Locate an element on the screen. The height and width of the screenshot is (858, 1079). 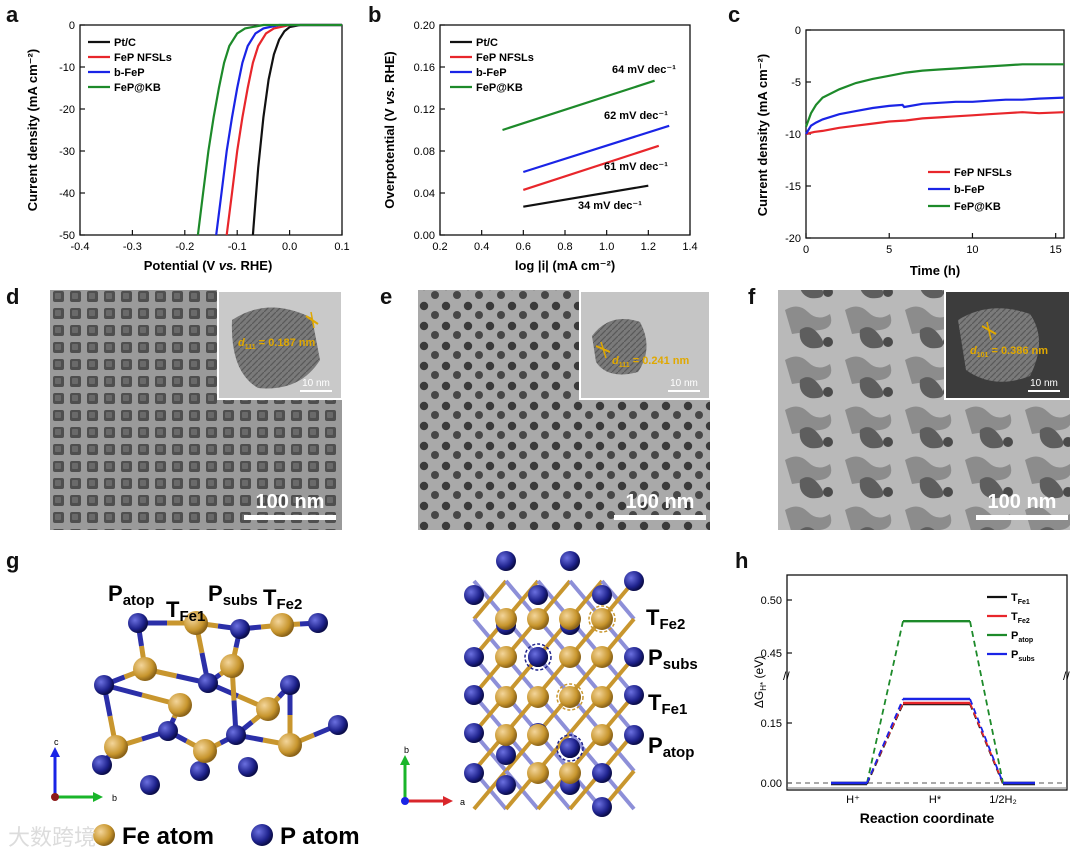
label-t-fe2-main: T is located at coordinates (270, 597).